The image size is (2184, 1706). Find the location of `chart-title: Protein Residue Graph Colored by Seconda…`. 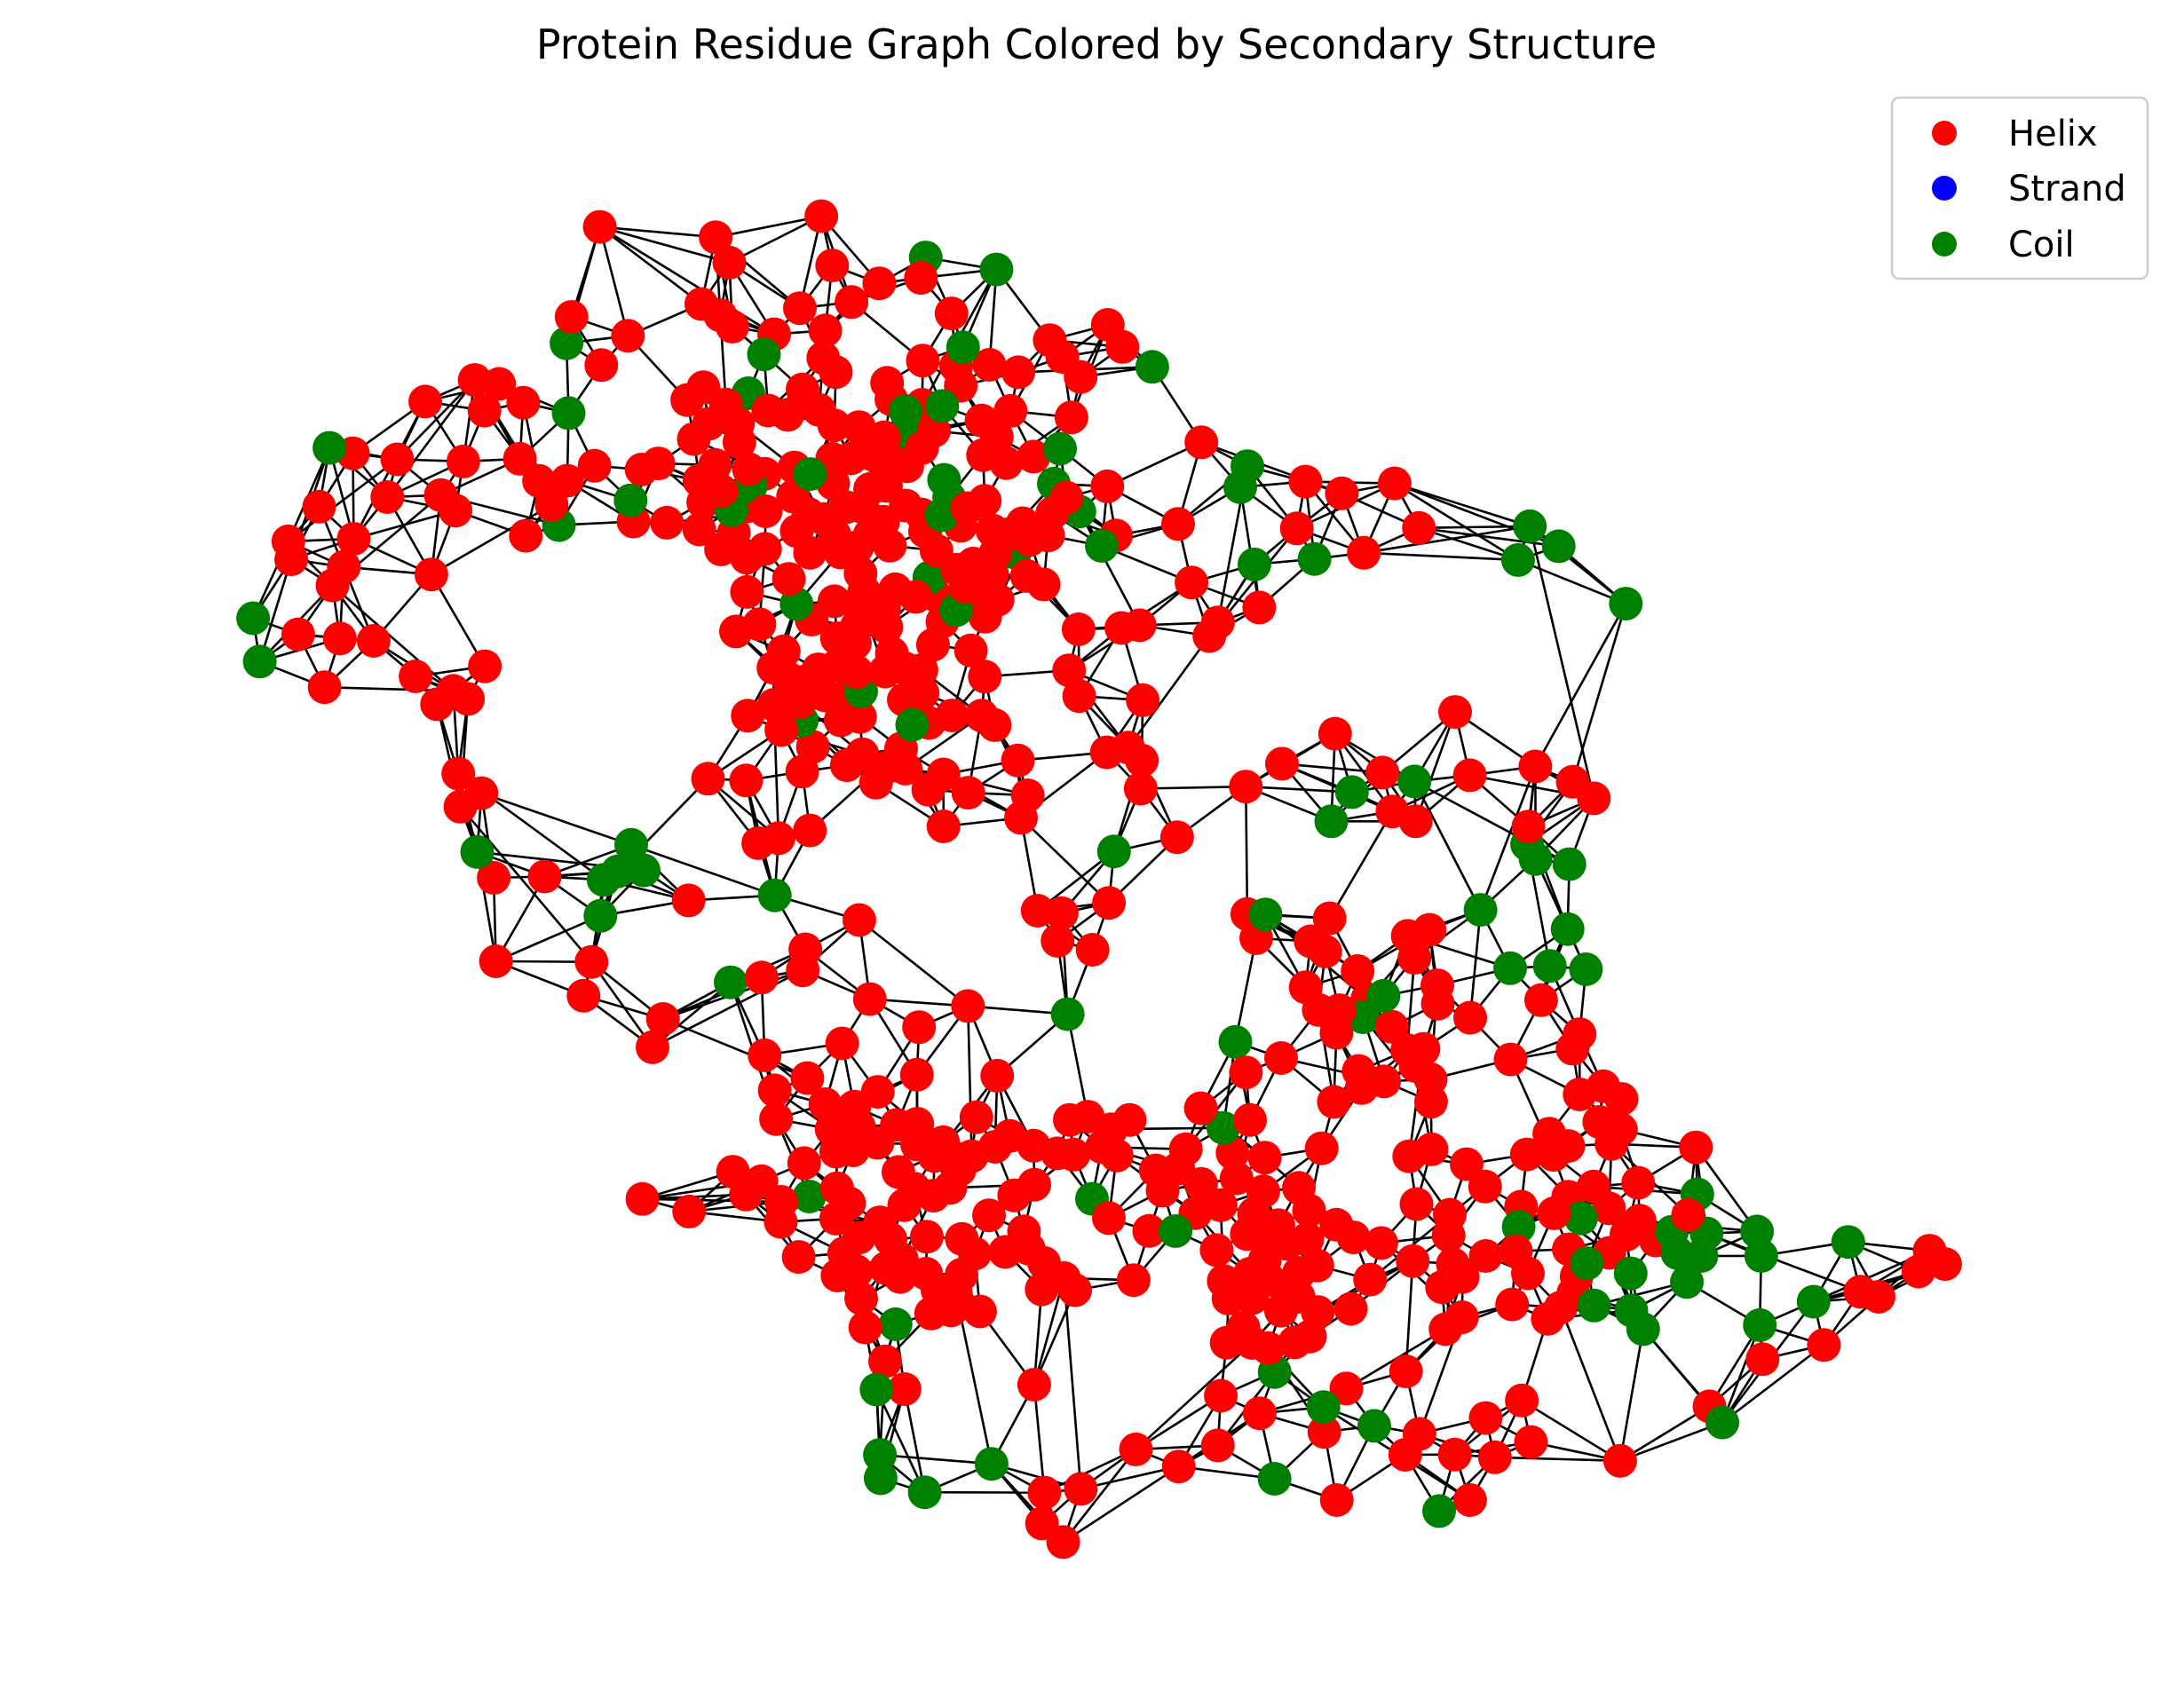

chart-title: Protein Residue Graph Colored by Seconda… is located at coordinates (1096, 44).